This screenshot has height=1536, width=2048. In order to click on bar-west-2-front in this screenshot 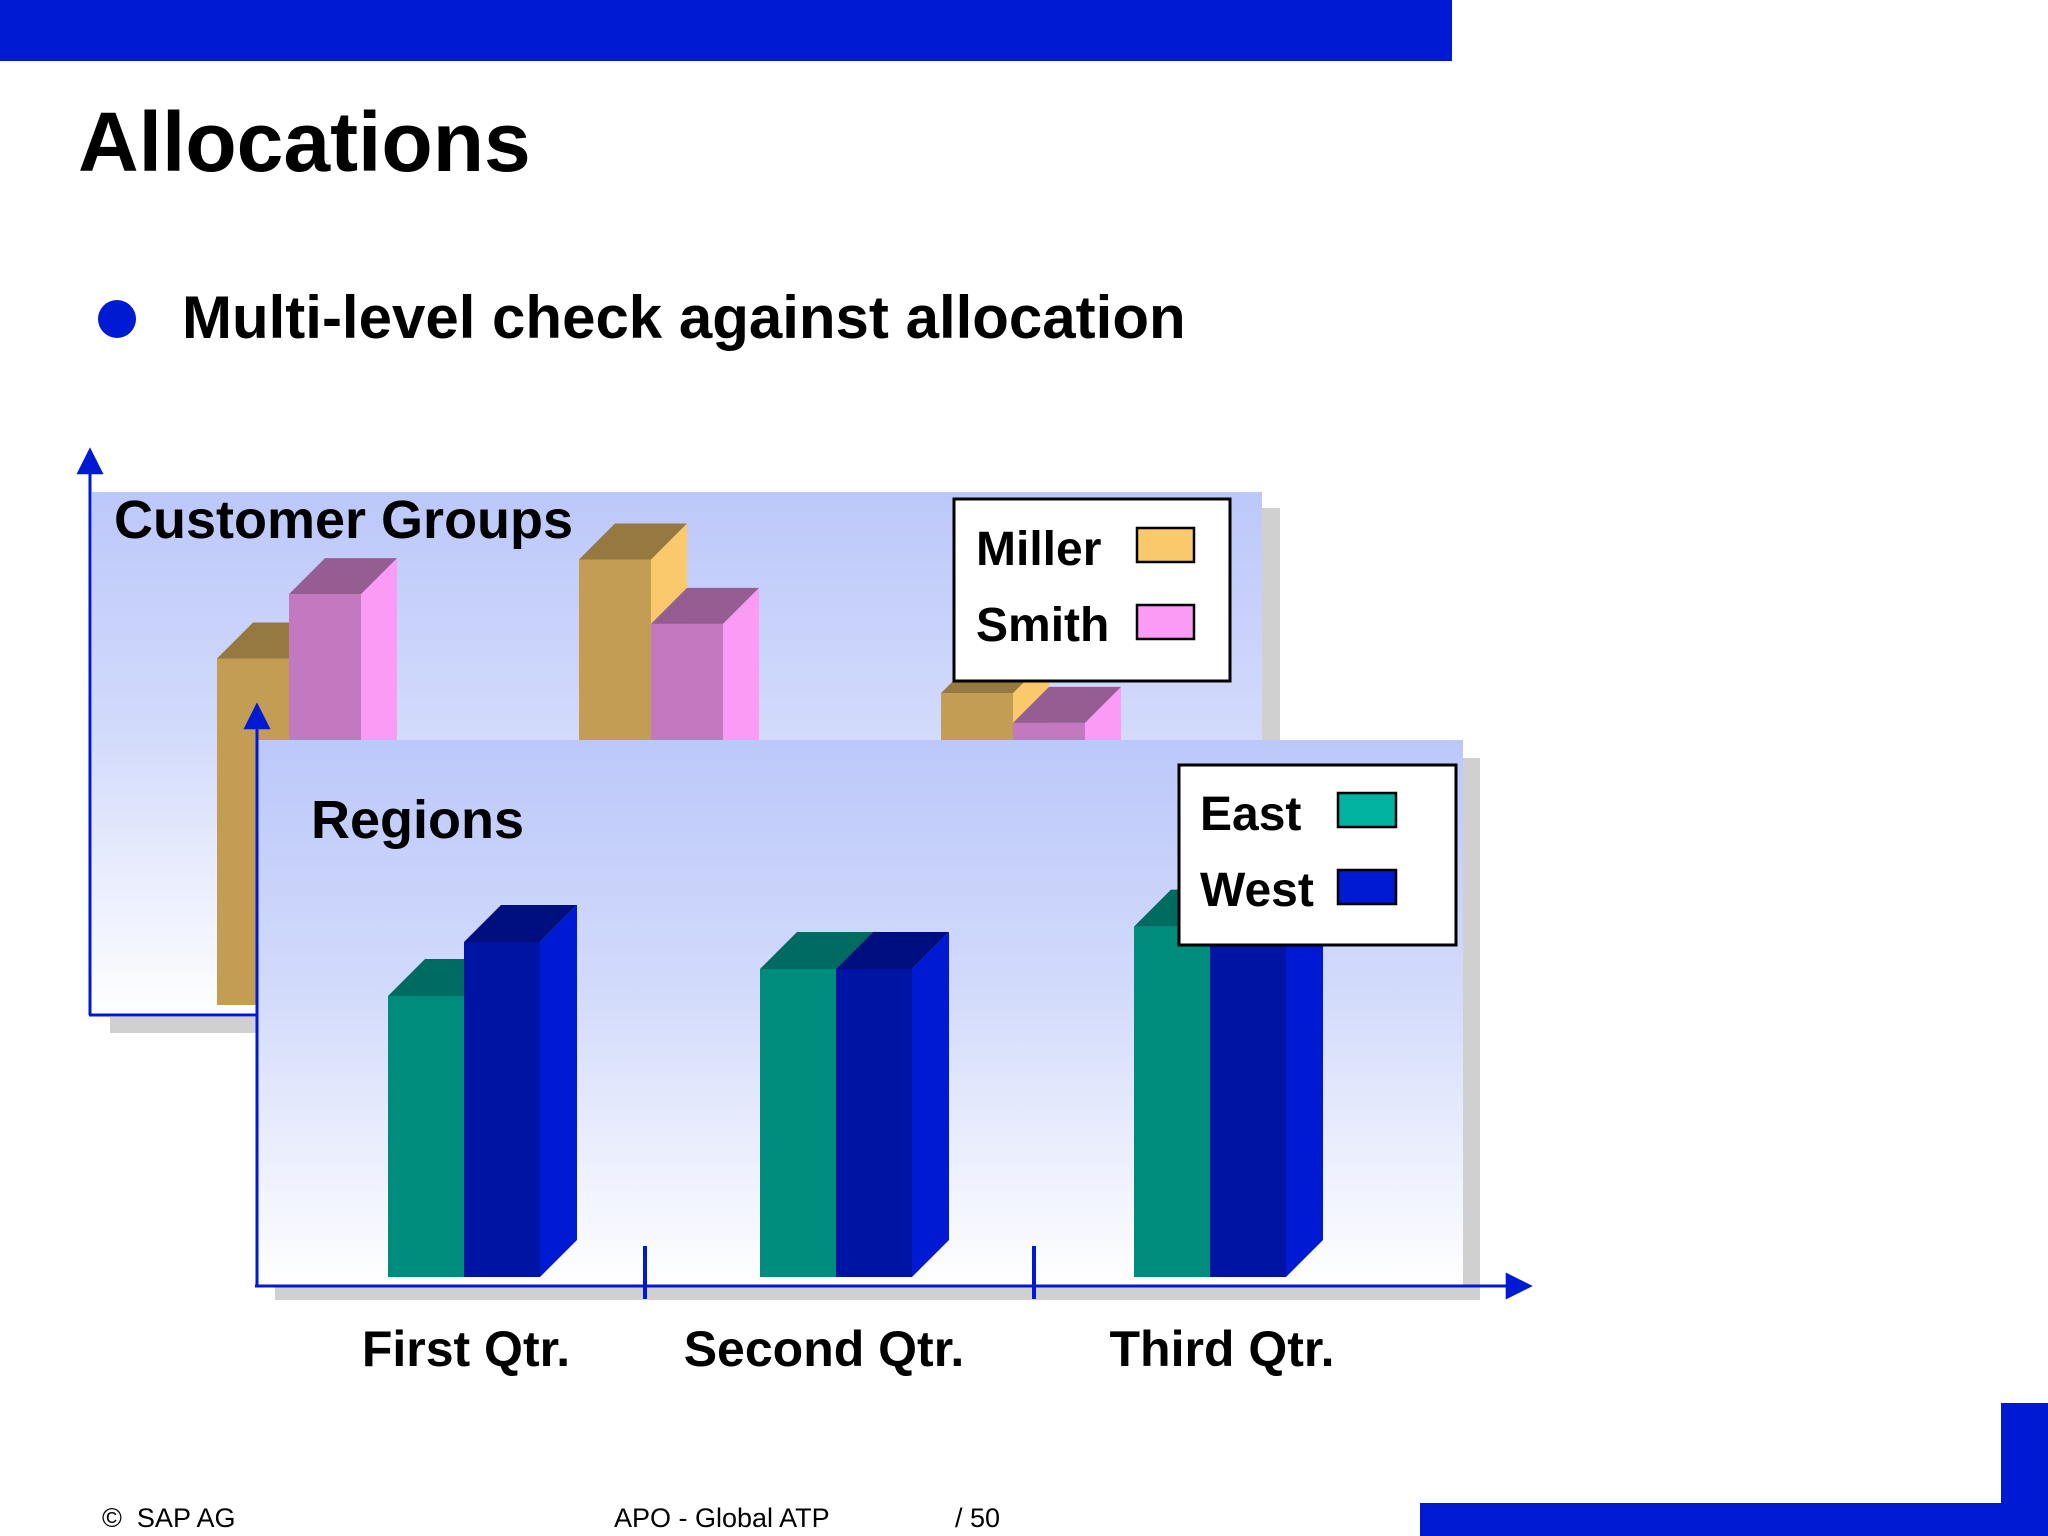, I will do `click(874, 1123)`.